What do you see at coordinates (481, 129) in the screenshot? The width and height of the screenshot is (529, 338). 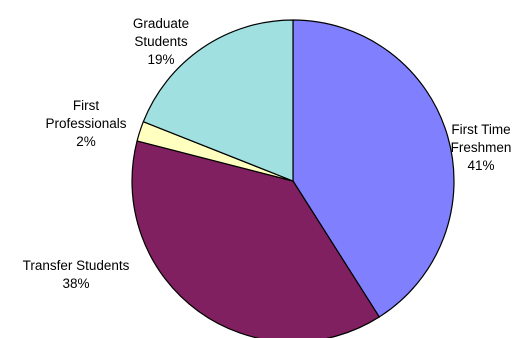 I see `slice-label-line: First Time` at bounding box center [481, 129].